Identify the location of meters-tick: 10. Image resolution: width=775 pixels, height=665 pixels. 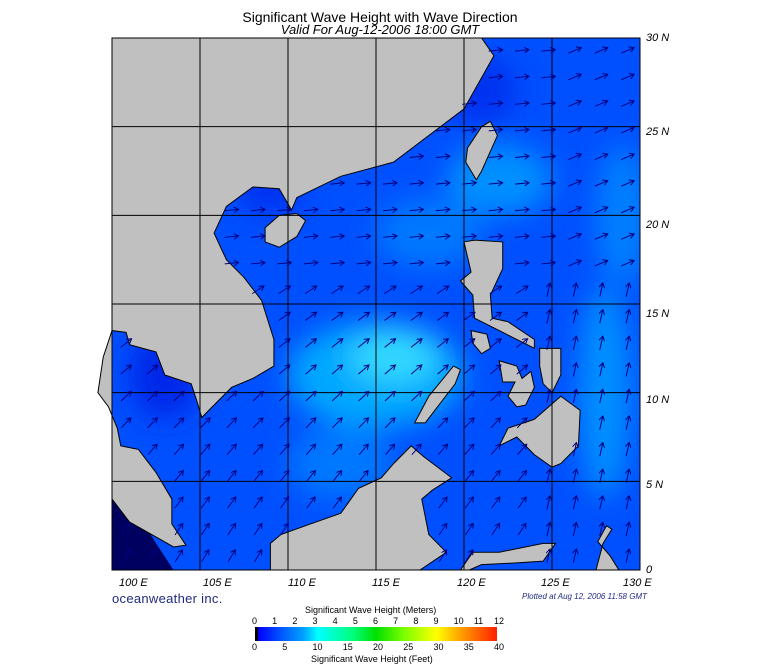
(458, 621).